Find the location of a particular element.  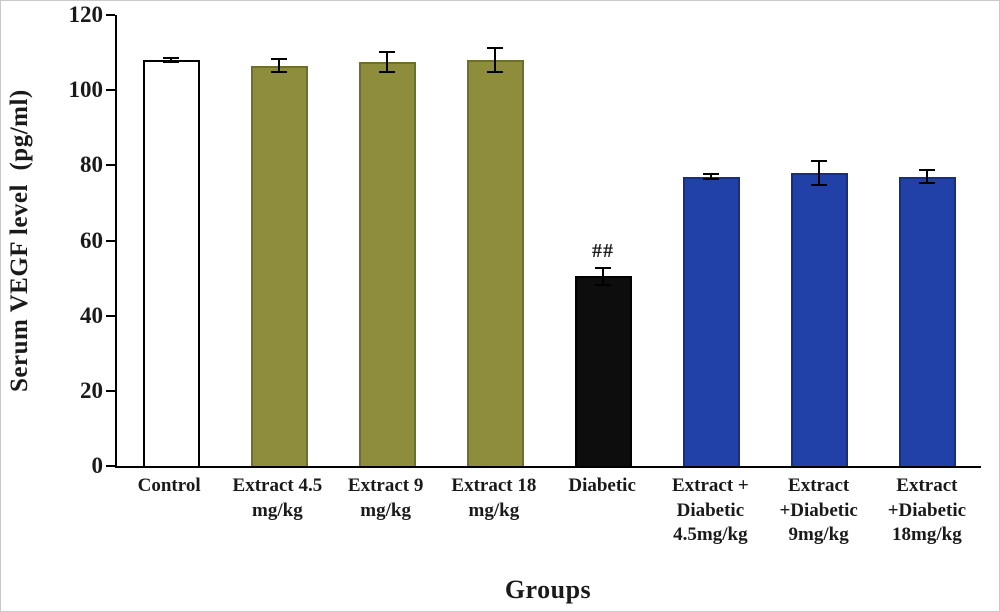

significance-annotation: ## is located at coordinates (603, 250).